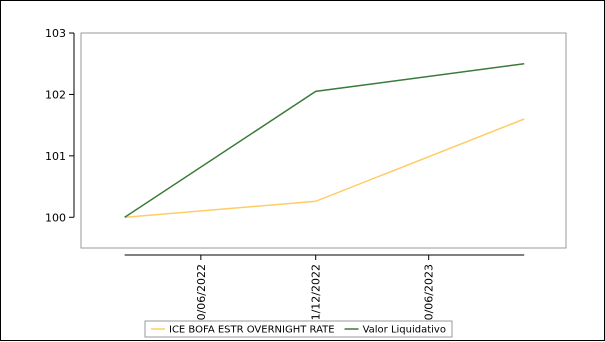  What do you see at coordinates (324, 290) in the screenshot?
I see `x-axis: 30/06/2022 31/12/2022 30/06/2023` at bounding box center [324, 290].